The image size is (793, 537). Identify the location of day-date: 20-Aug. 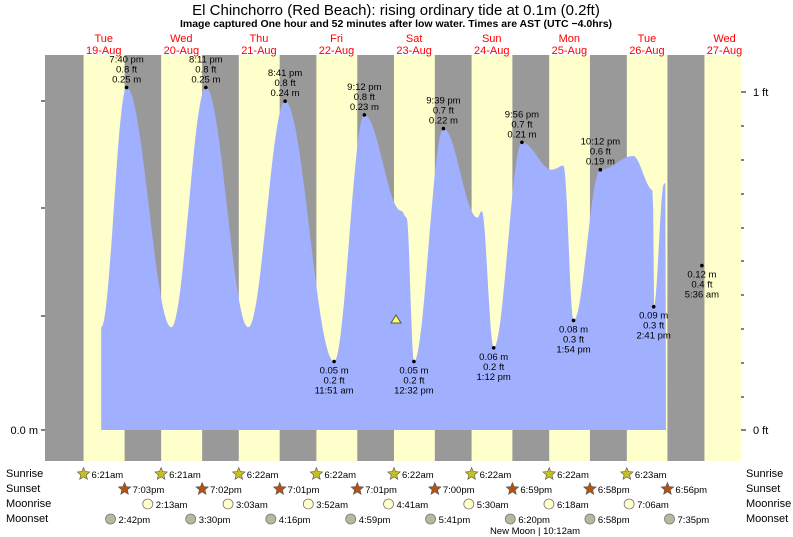
(181, 51).